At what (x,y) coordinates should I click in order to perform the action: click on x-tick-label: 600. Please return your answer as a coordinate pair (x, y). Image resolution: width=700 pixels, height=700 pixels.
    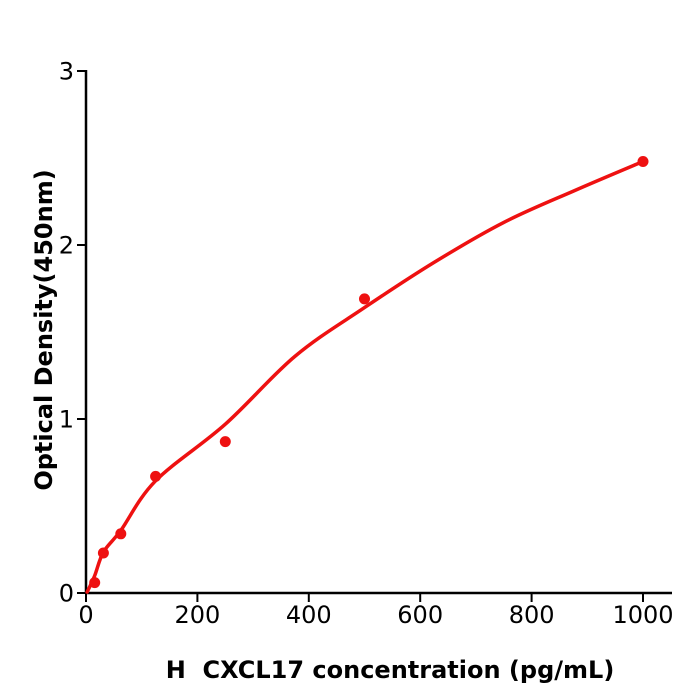
    Looking at the image, I should click on (420, 615).